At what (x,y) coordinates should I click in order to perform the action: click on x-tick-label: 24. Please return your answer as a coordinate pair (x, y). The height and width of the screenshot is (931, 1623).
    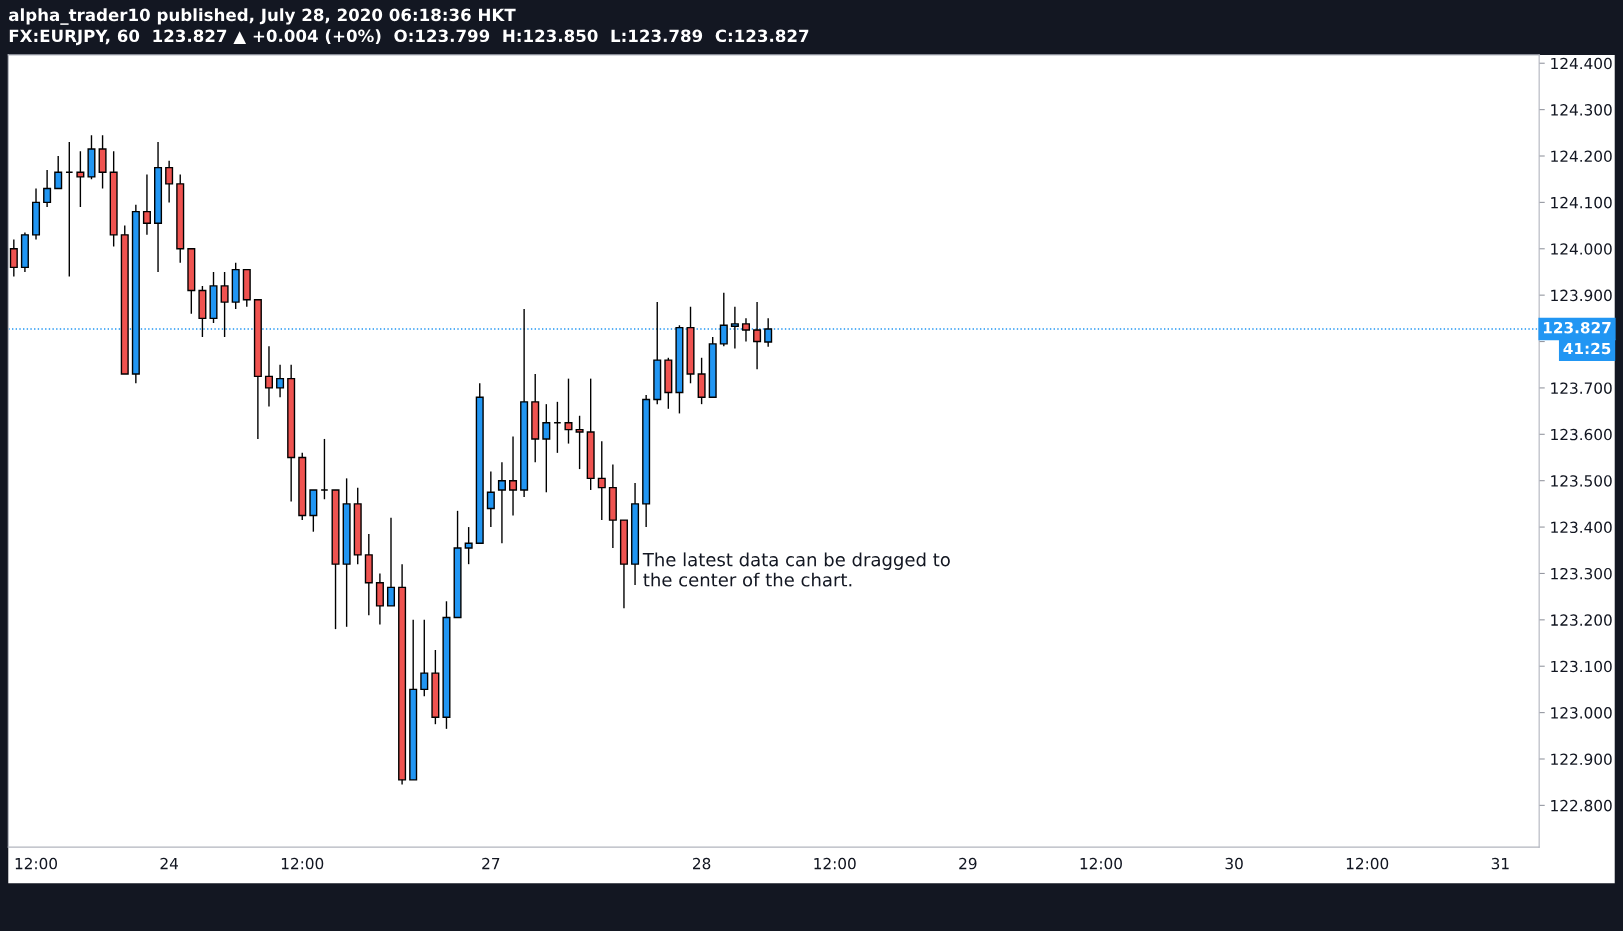
    Looking at the image, I should click on (169, 863).